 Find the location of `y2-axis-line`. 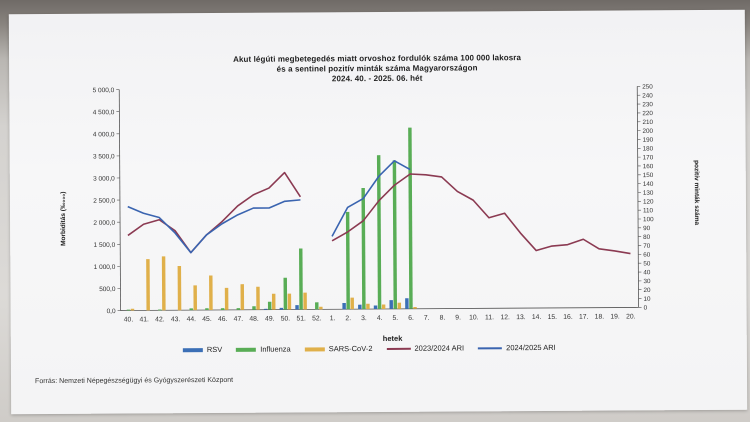

y2-axis-line is located at coordinates (637, 197).